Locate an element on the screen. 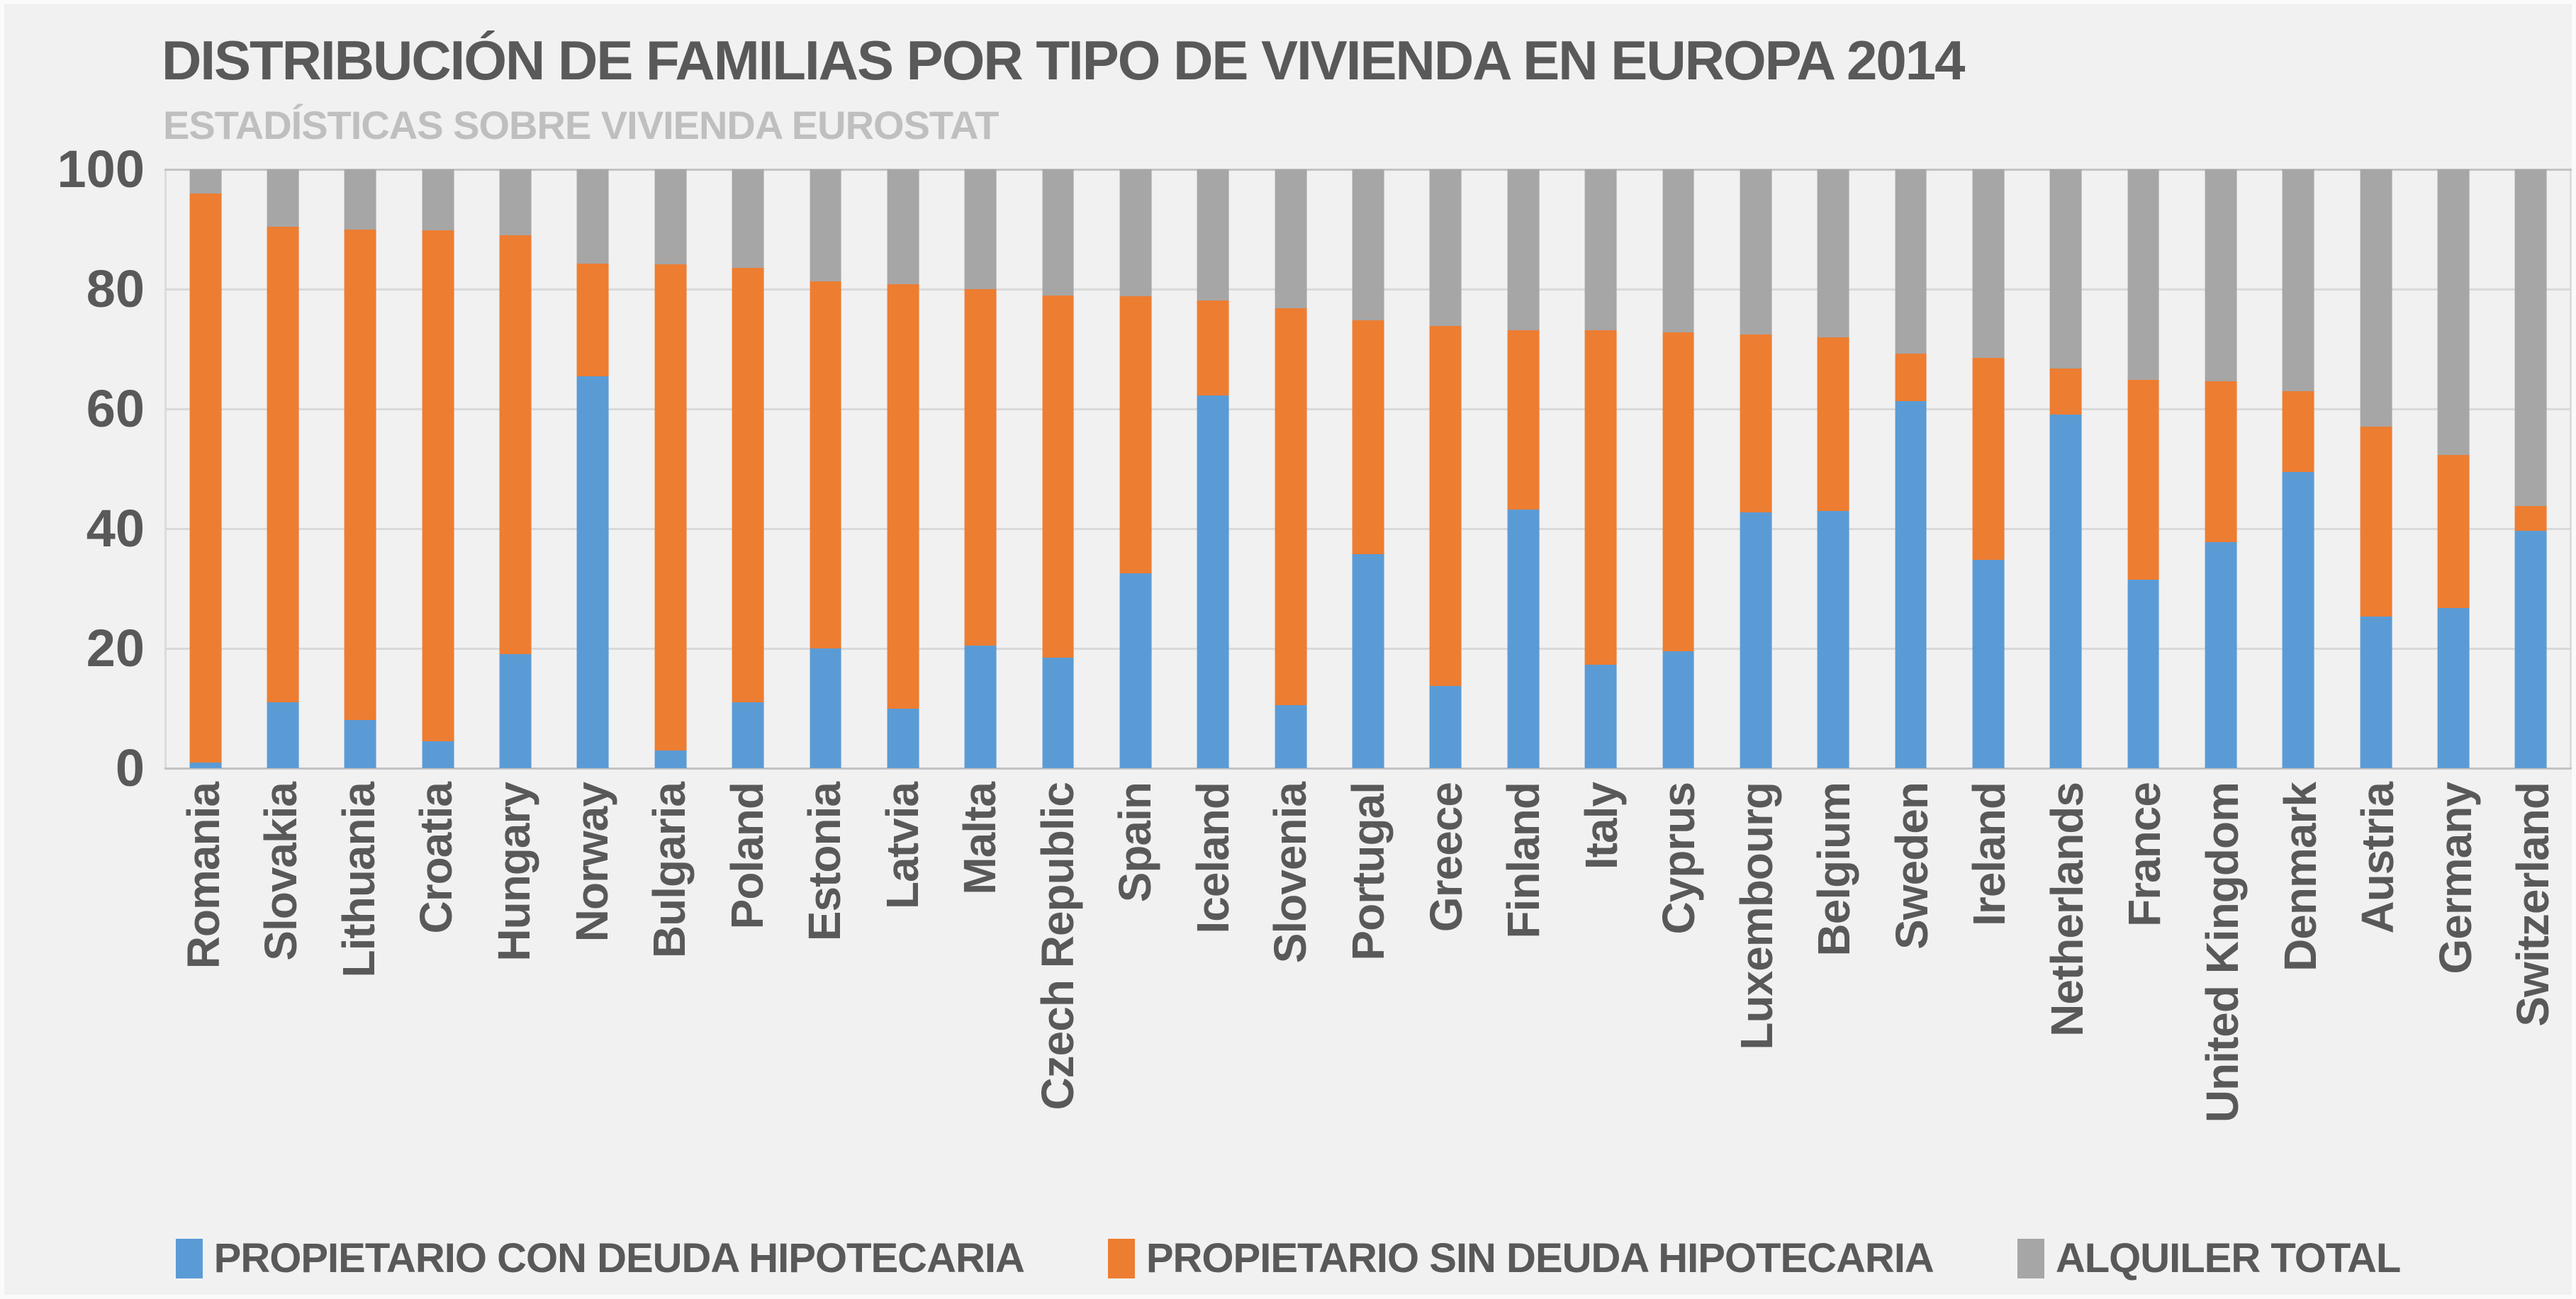 The height and width of the screenshot is (1299, 2576). bar-spain is located at coordinates (1135, 468).